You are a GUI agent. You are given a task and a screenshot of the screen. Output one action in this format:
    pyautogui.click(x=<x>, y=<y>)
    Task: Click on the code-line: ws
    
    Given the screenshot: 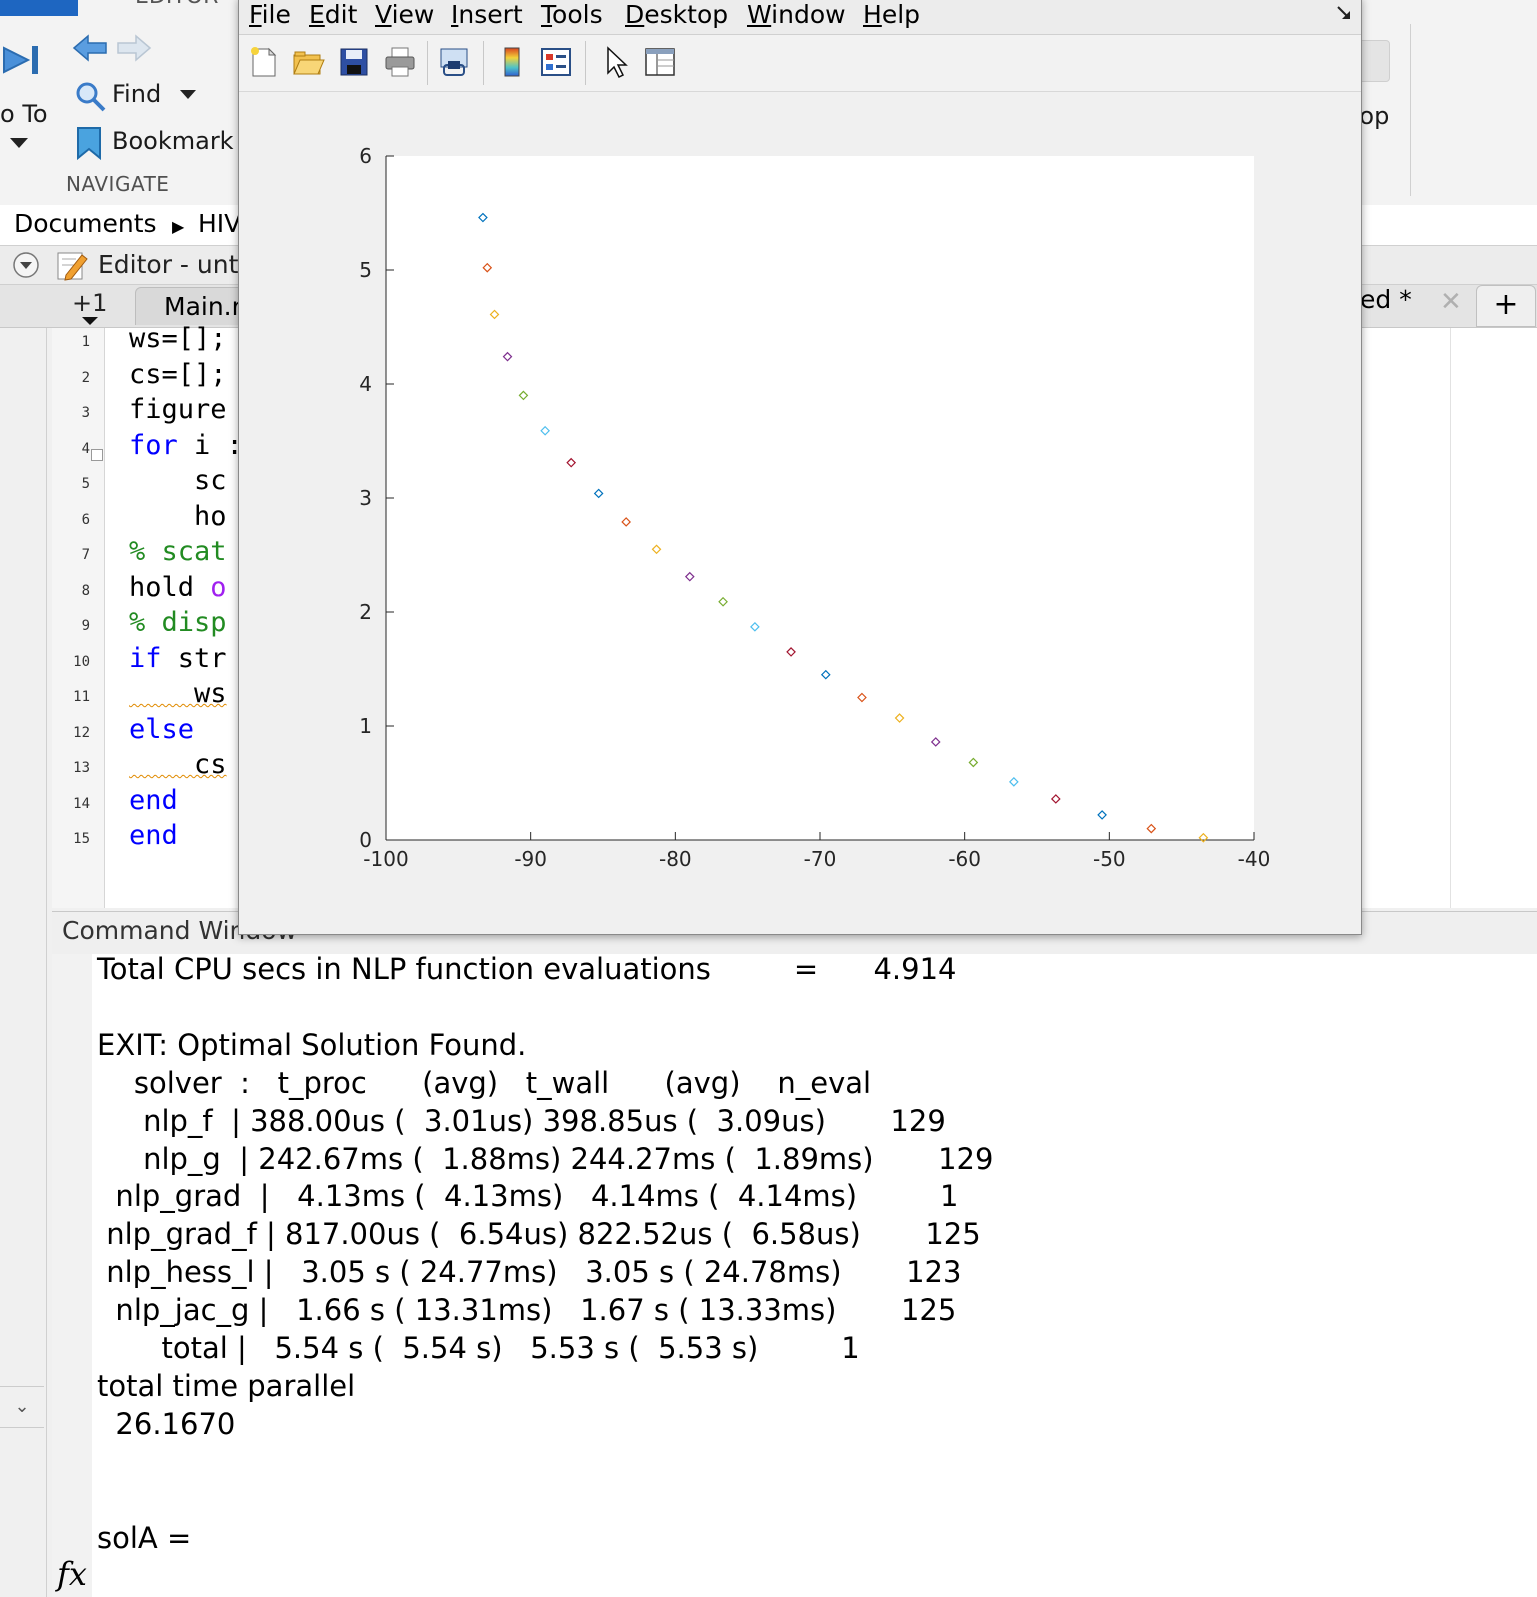 What is the action you would take?
    pyautogui.click(x=178, y=693)
    